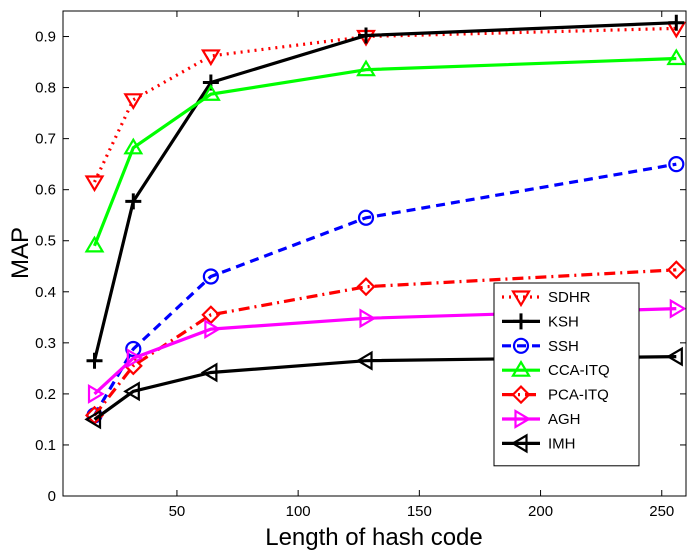  Describe the element at coordinates (45, 445) in the screenshot. I see `y-tick-label: 0.1` at that location.